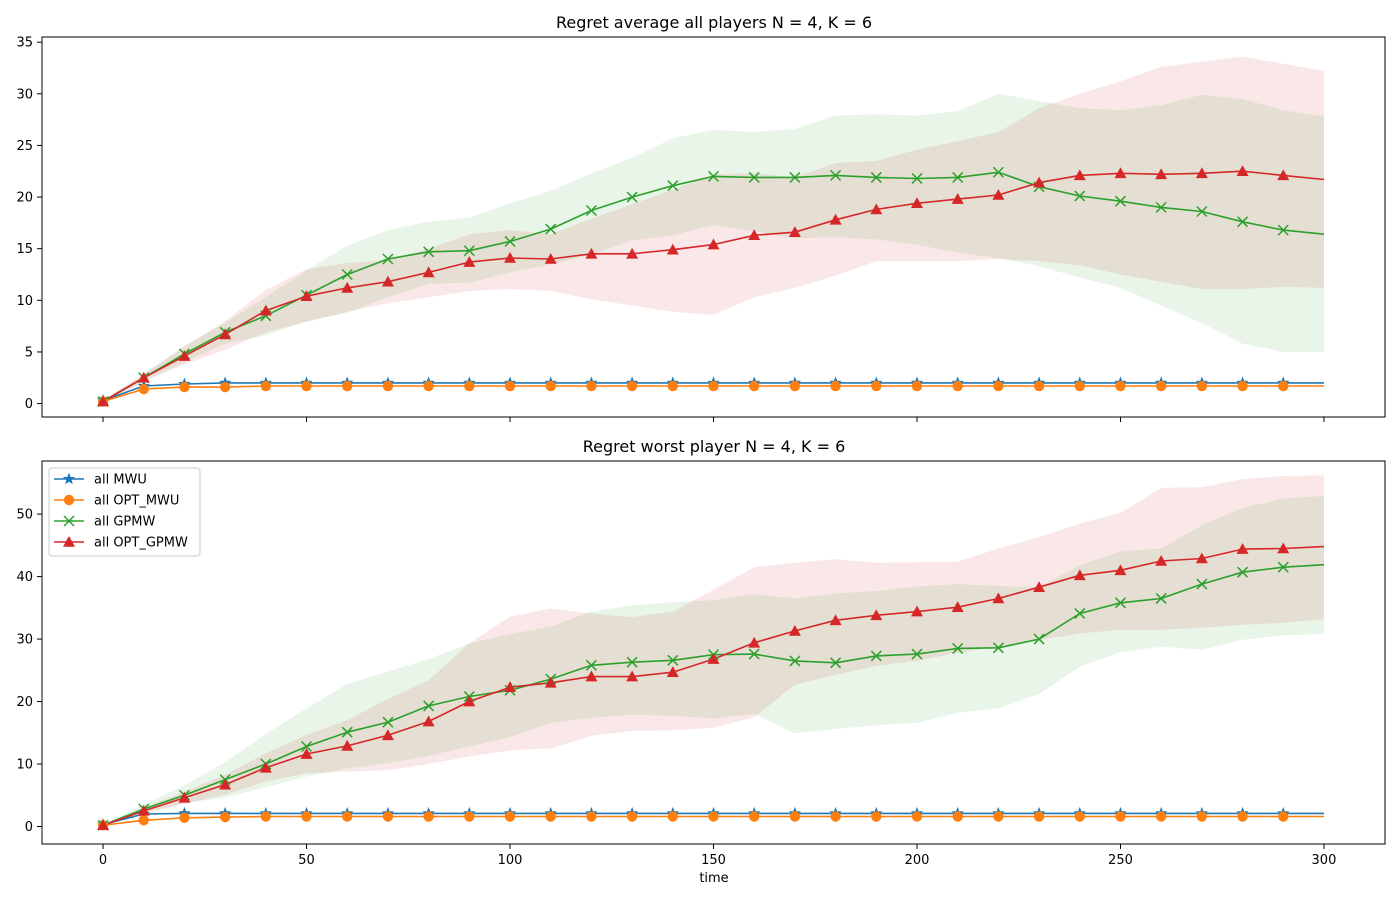  I want to click on y-tick-label: 30, so click(24, 94).